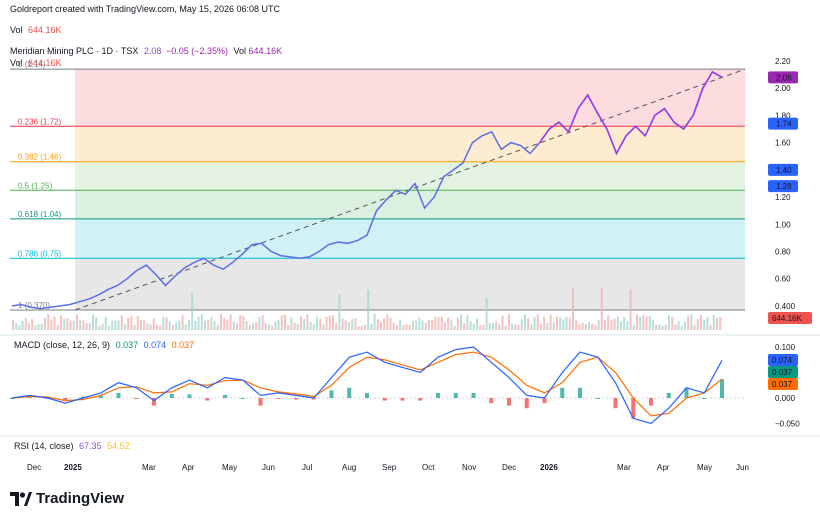  Describe the element at coordinates (307, 467) in the screenshot. I see `time-axis-tick: Jul` at that location.